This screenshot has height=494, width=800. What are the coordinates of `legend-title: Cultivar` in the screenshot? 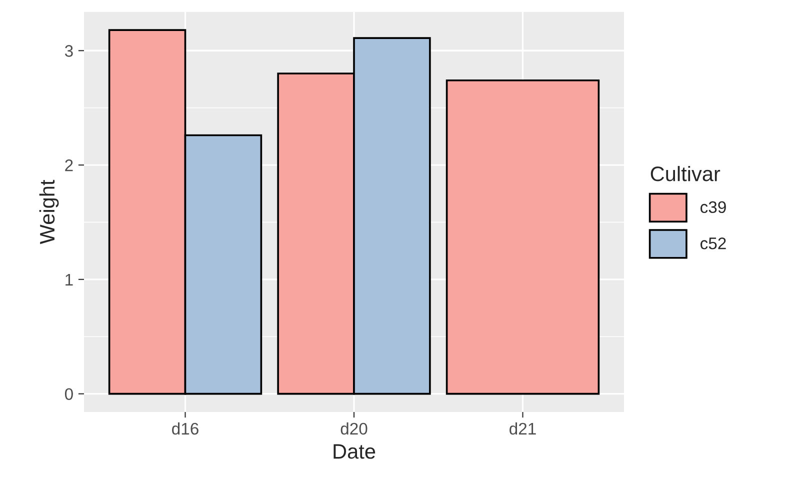 It's located at (685, 174).